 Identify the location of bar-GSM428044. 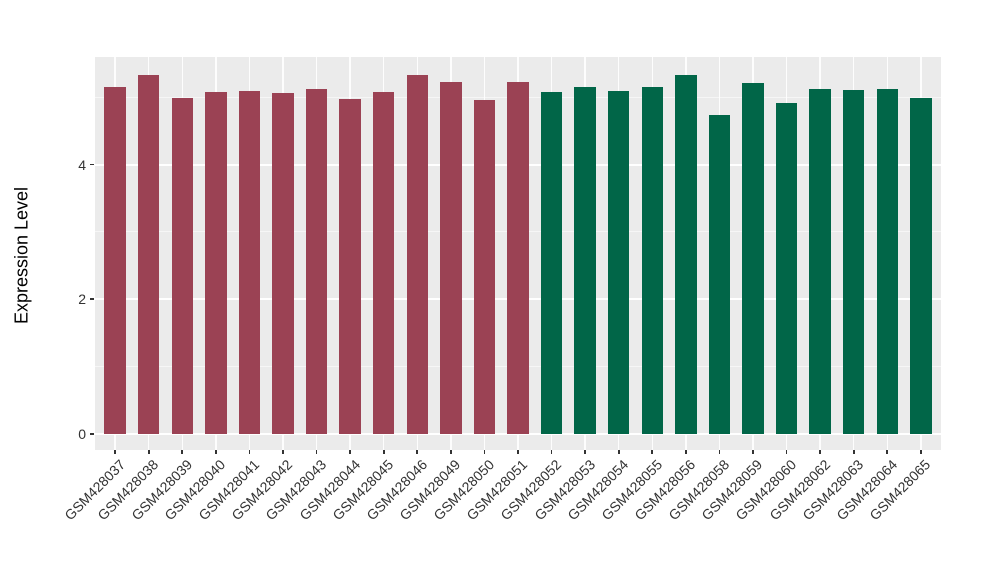
(350, 266).